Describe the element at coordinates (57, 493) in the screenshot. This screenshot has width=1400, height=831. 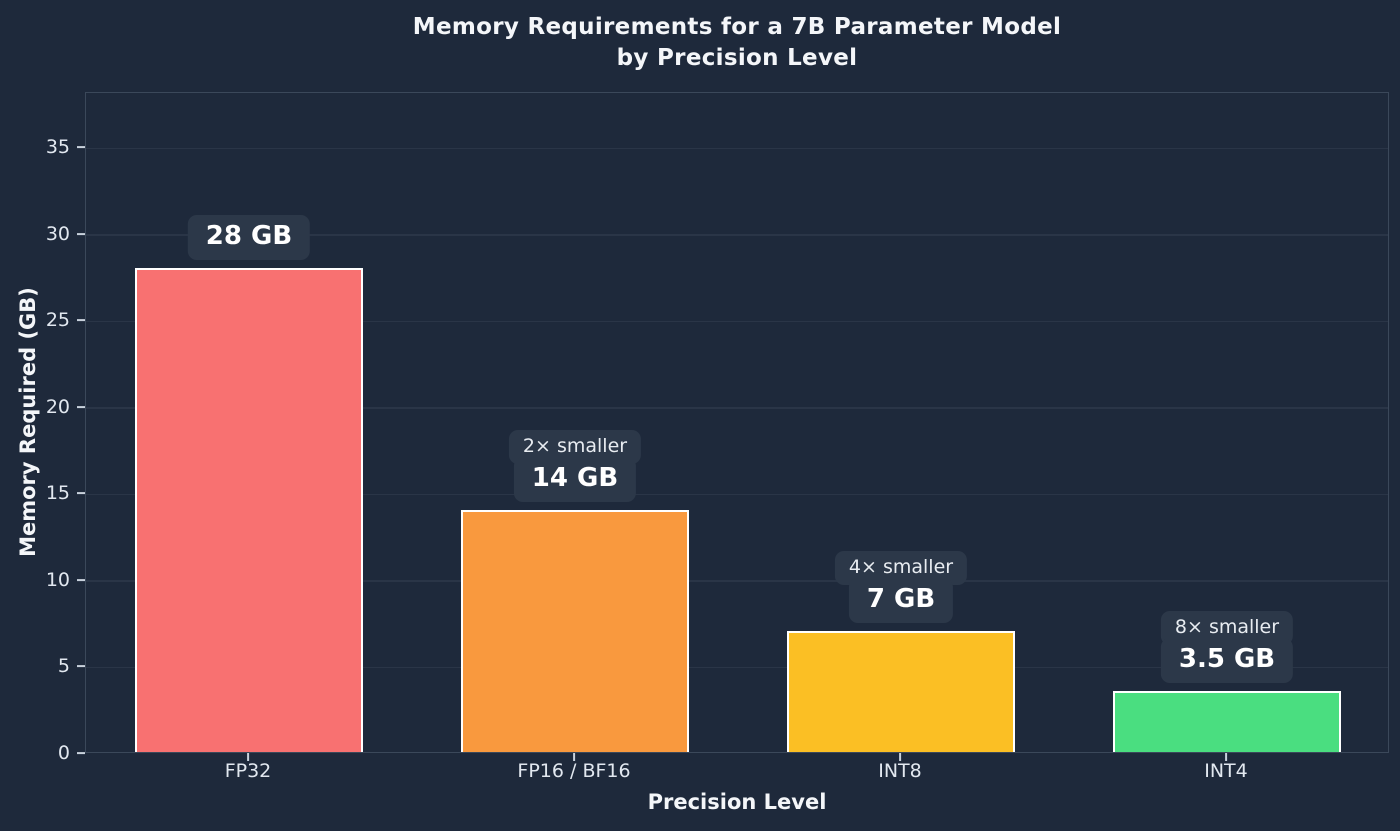
I see `y-tick-label-15: 15` at that location.